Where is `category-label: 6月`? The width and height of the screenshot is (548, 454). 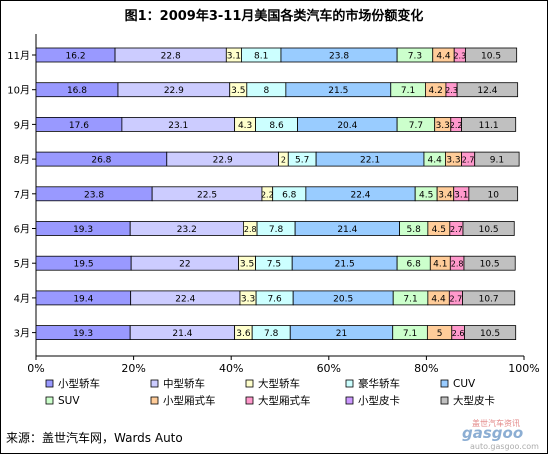 category-label: 6月 is located at coordinates (22, 230).